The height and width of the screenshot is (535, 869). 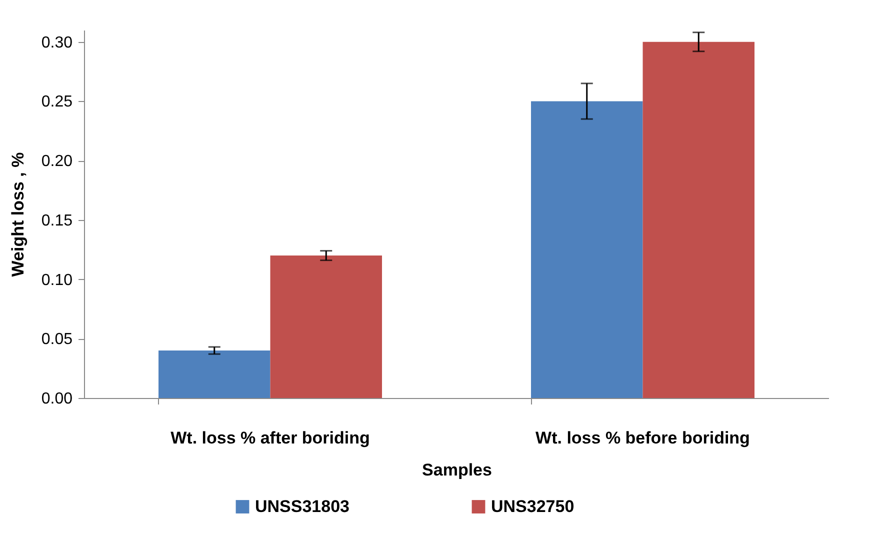 I want to click on legend-label: UNSS31803, so click(x=302, y=506).